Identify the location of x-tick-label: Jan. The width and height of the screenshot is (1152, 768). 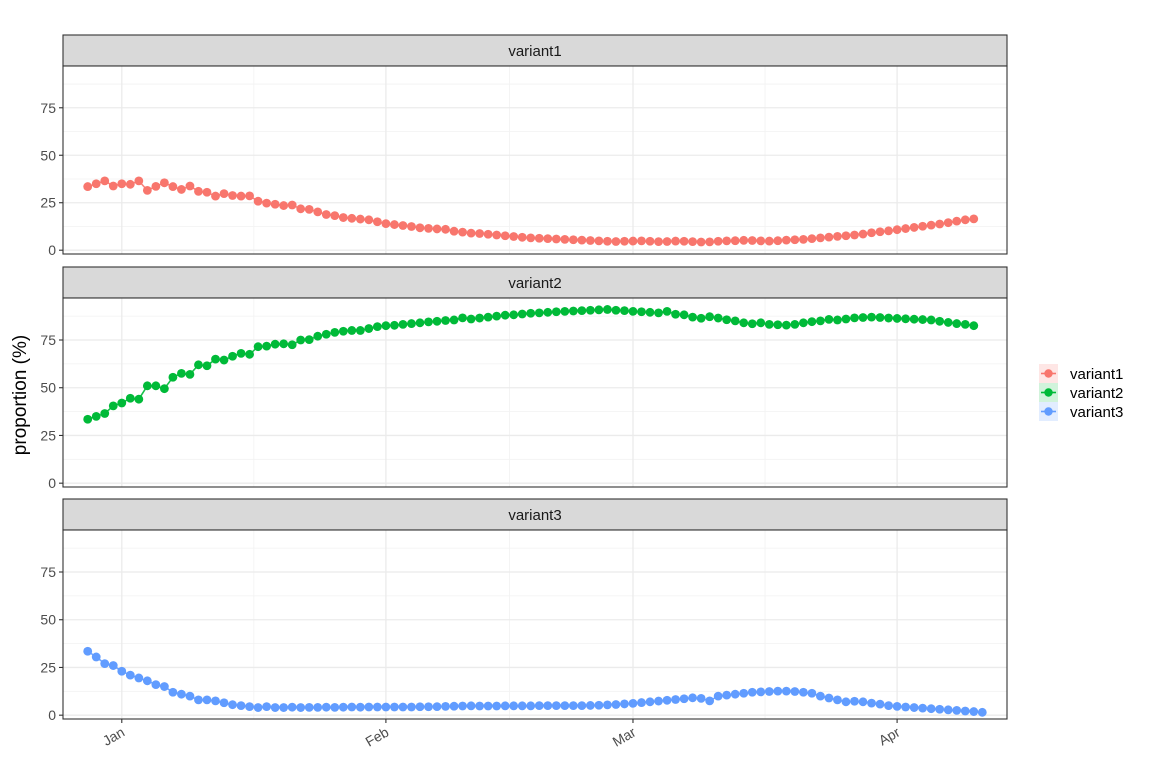
(114, 736).